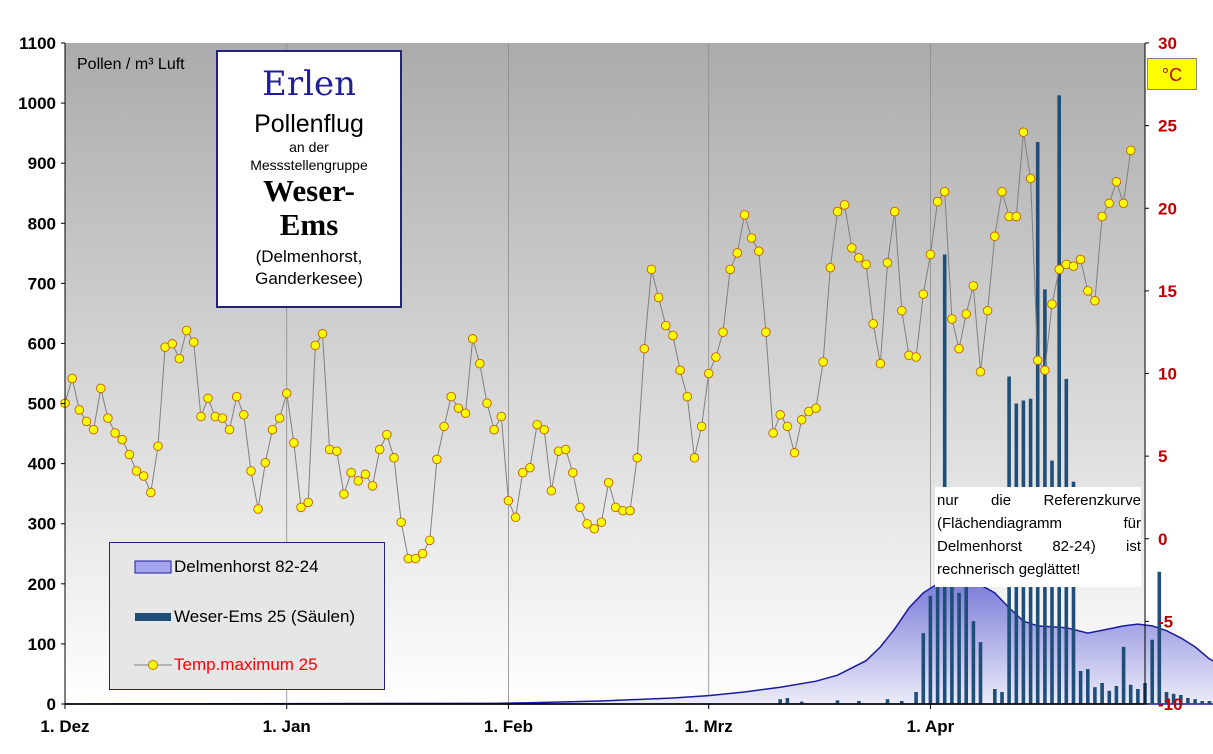 The height and width of the screenshot is (754, 1213). What do you see at coordinates (246, 566) in the screenshot?
I see `legend-label-area: Delmenhorst 82-24` at bounding box center [246, 566].